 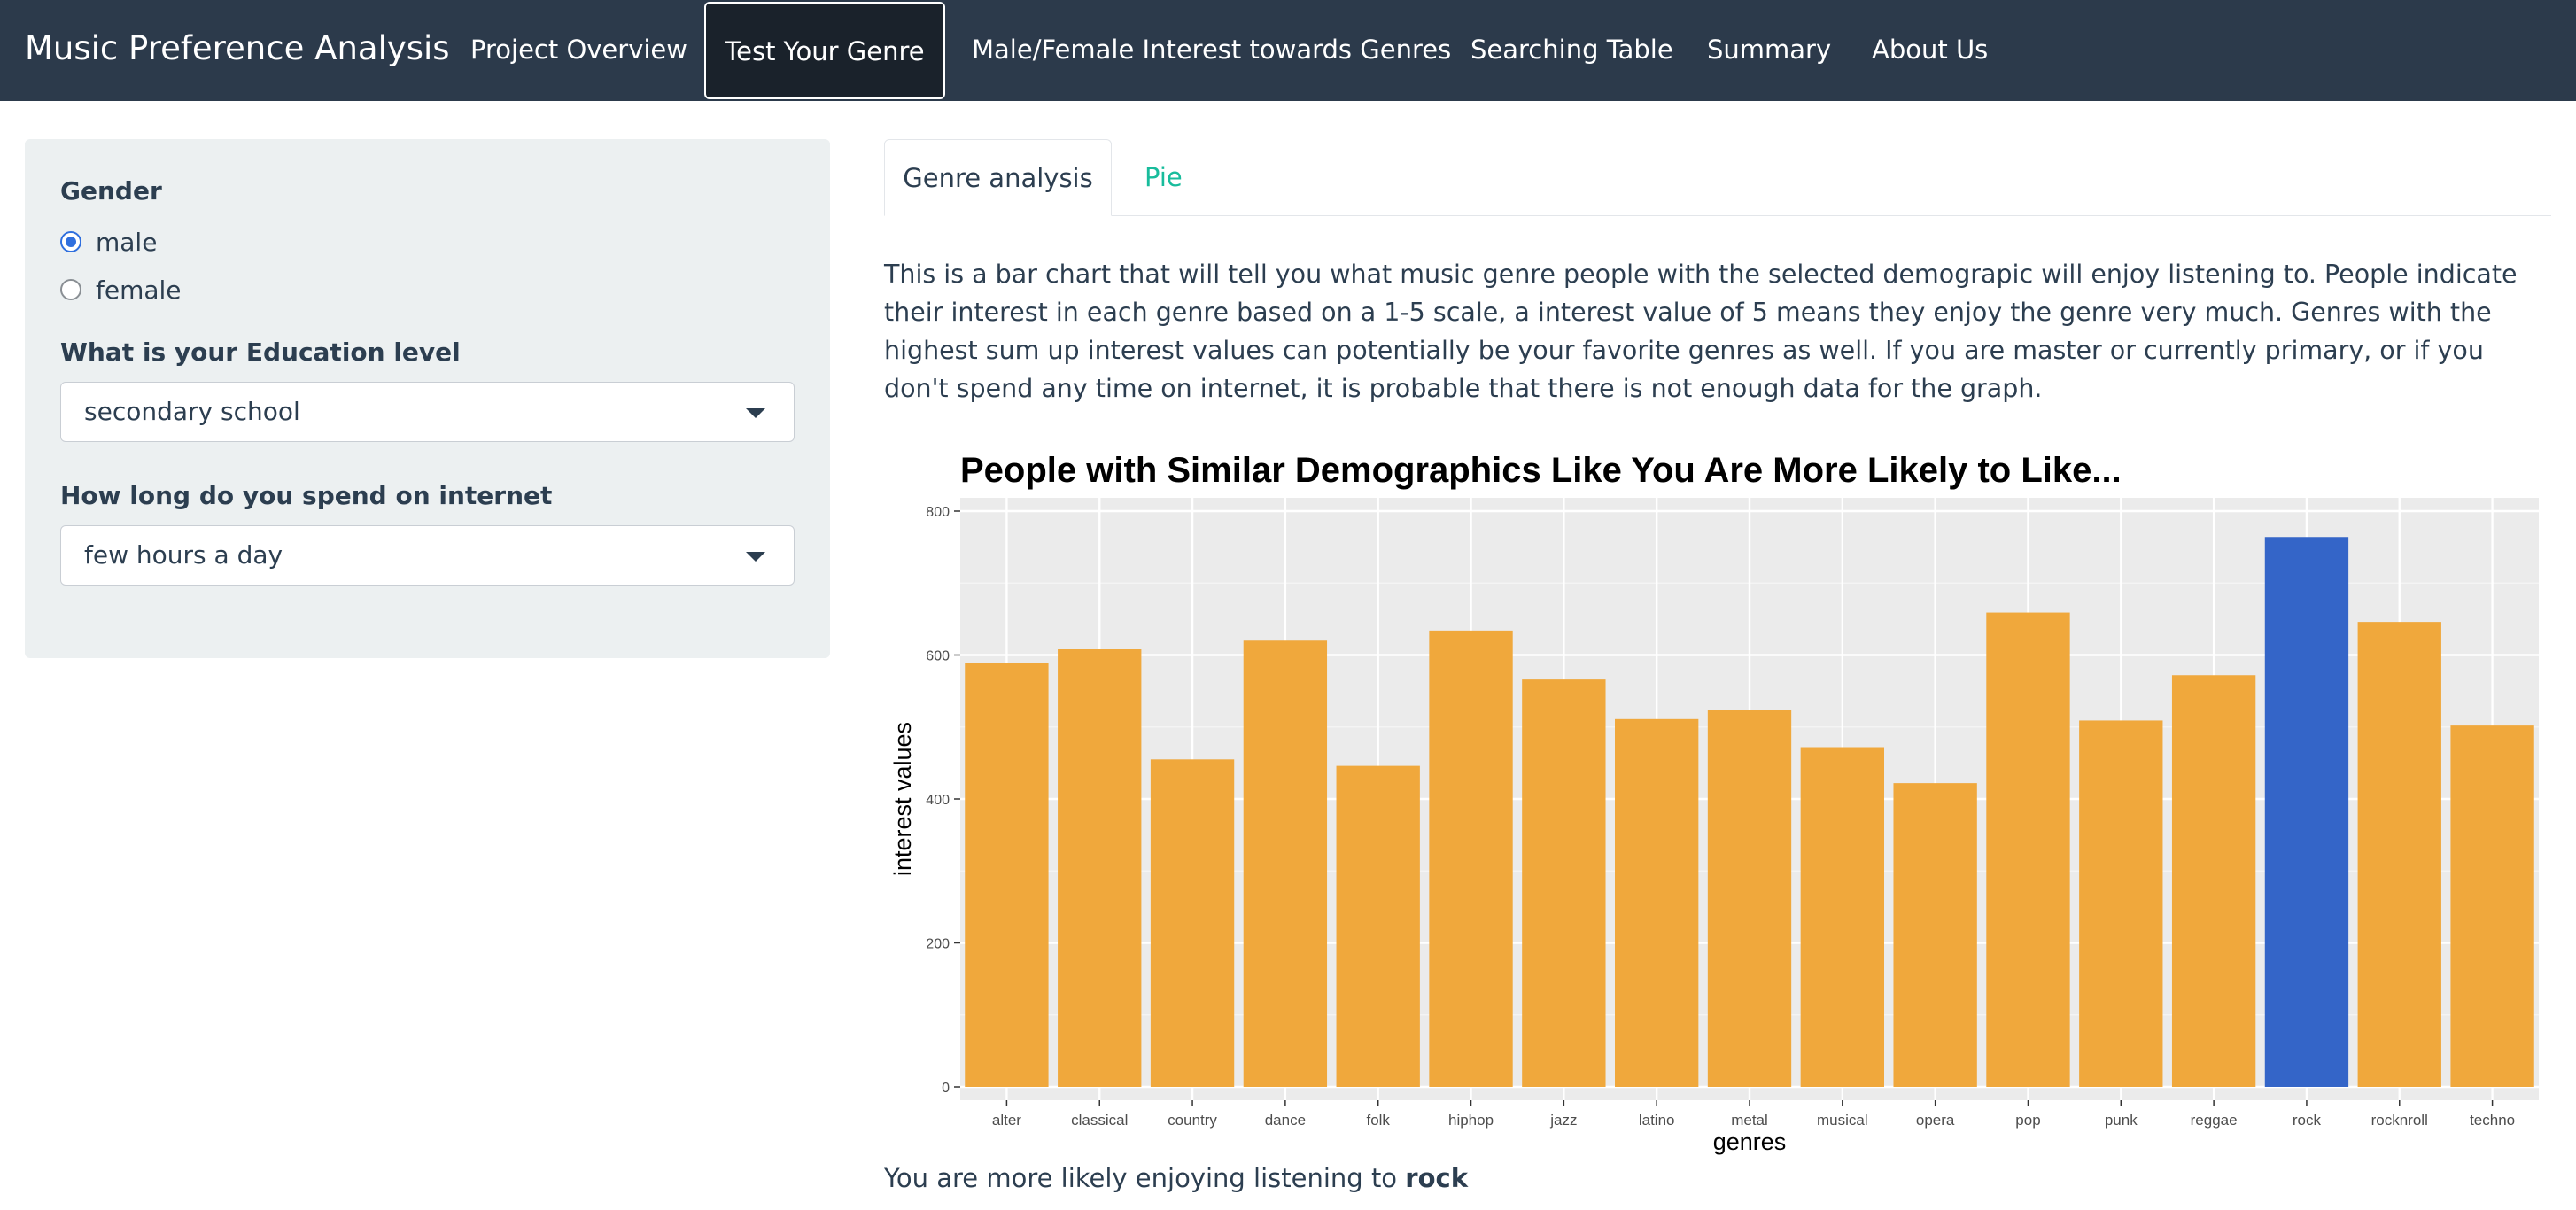 What do you see at coordinates (127, 242) in the screenshot?
I see `radio-male-label: male` at bounding box center [127, 242].